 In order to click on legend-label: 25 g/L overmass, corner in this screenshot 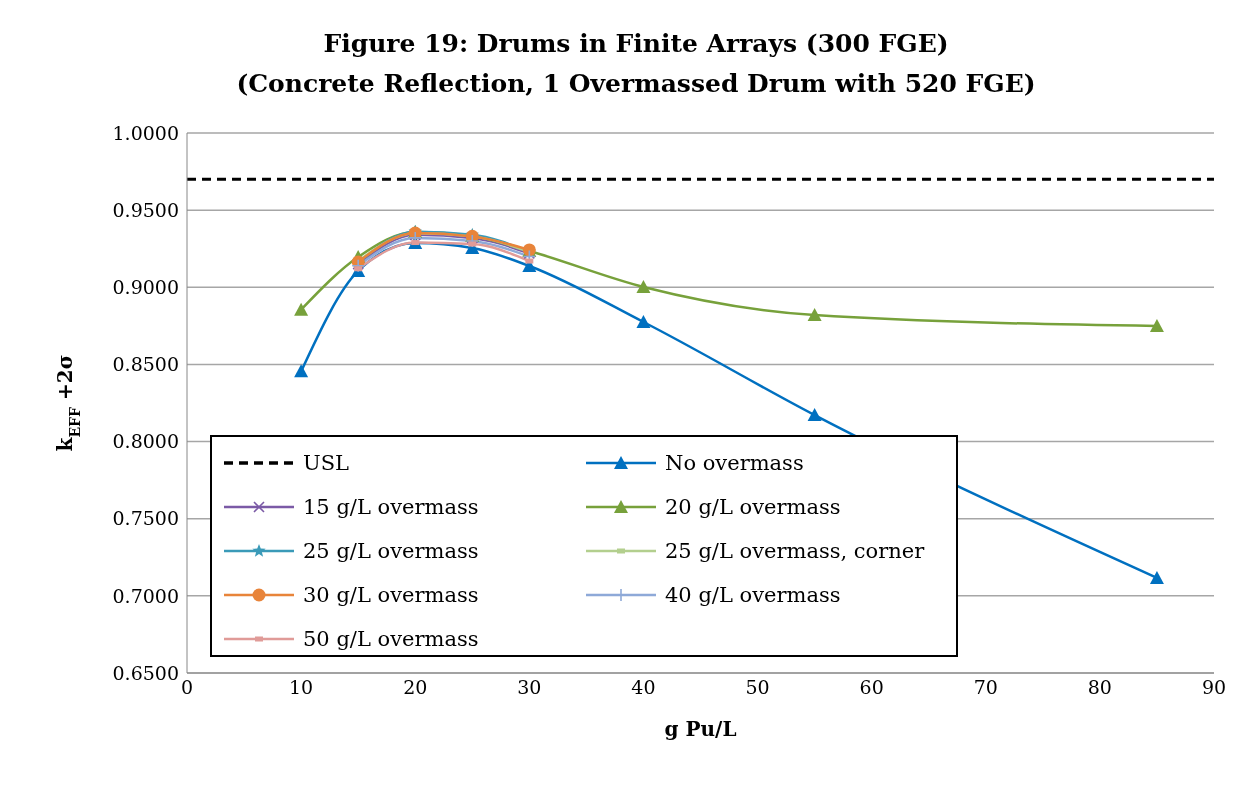, I will do `click(795, 551)`.